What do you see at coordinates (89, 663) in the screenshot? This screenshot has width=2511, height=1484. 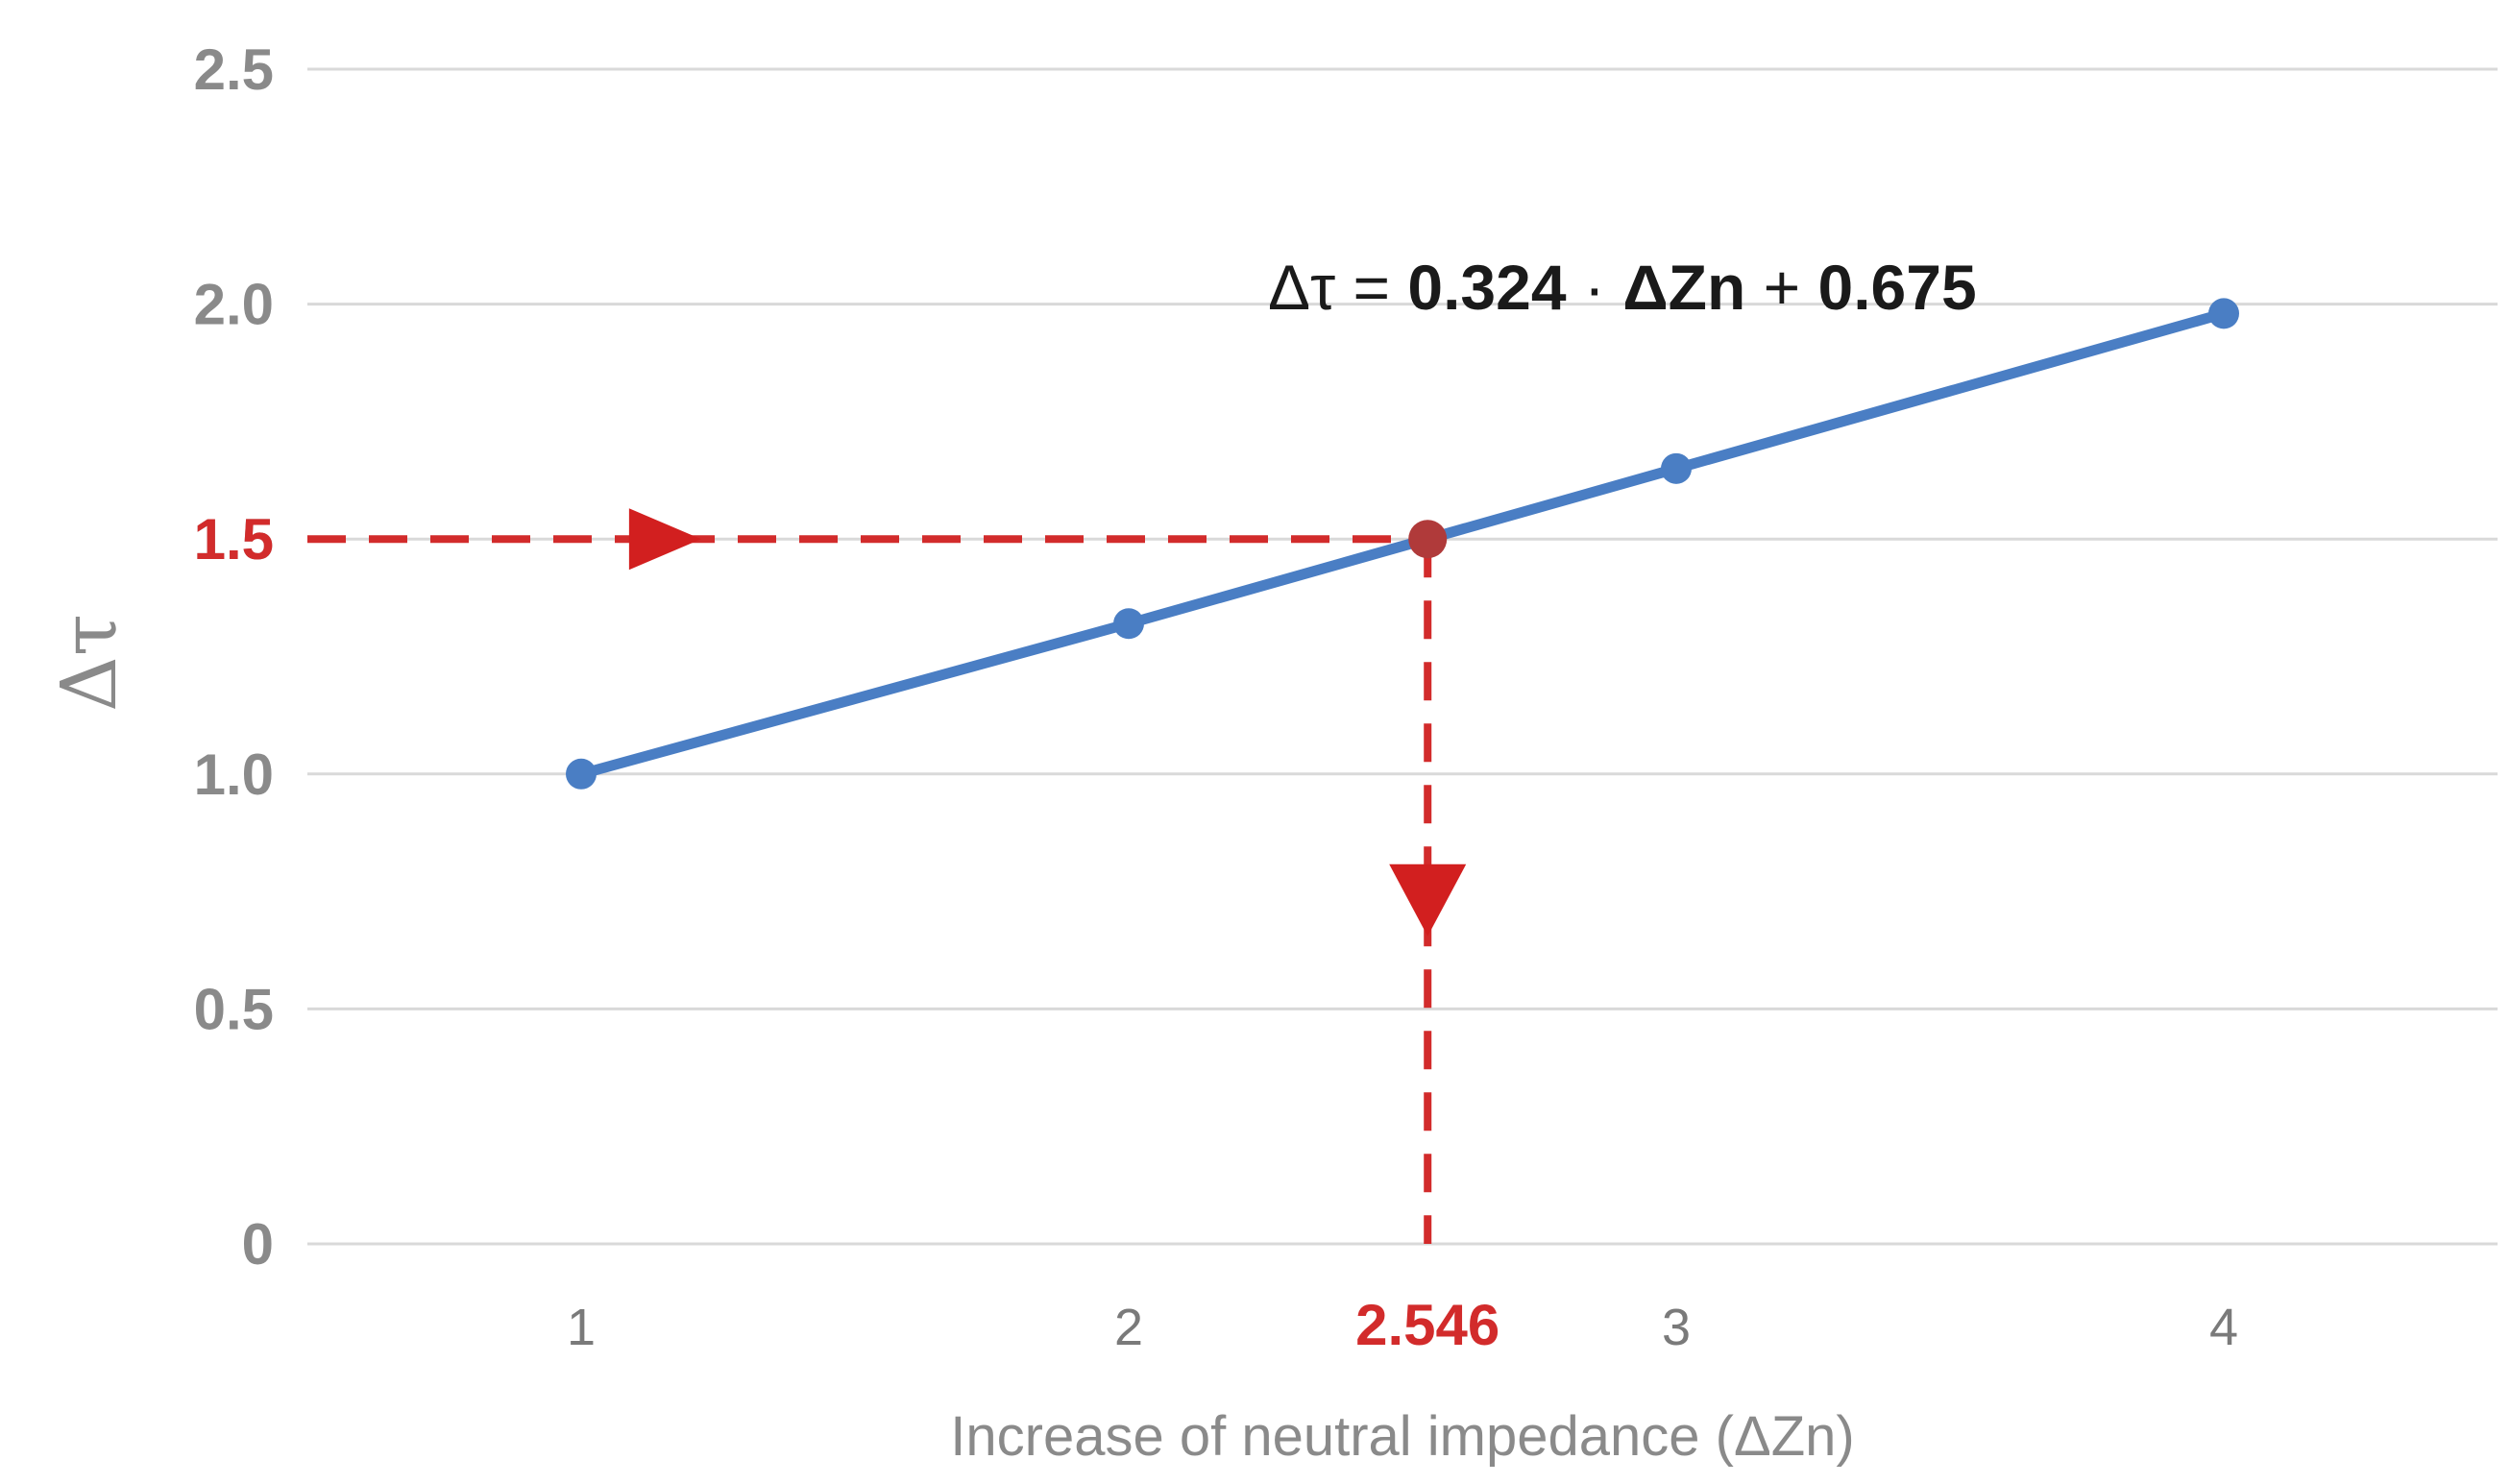 I see `y-axis-title: Δτ` at bounding box center [89, 663].